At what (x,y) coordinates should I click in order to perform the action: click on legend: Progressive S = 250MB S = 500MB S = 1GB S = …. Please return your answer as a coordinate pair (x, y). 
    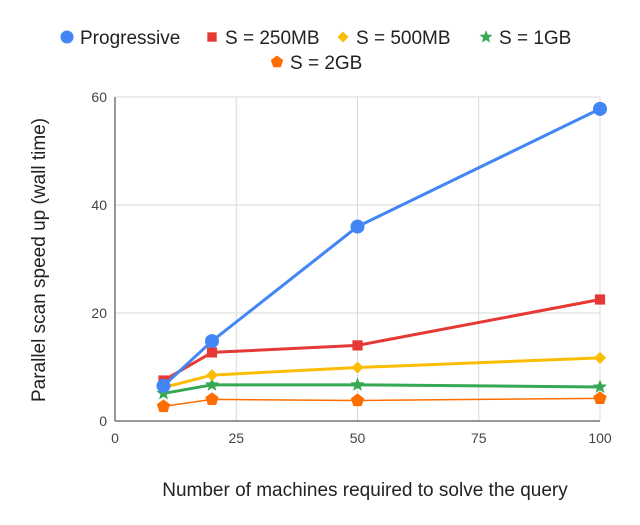
    Looking at the image, I should click on (315, 51).